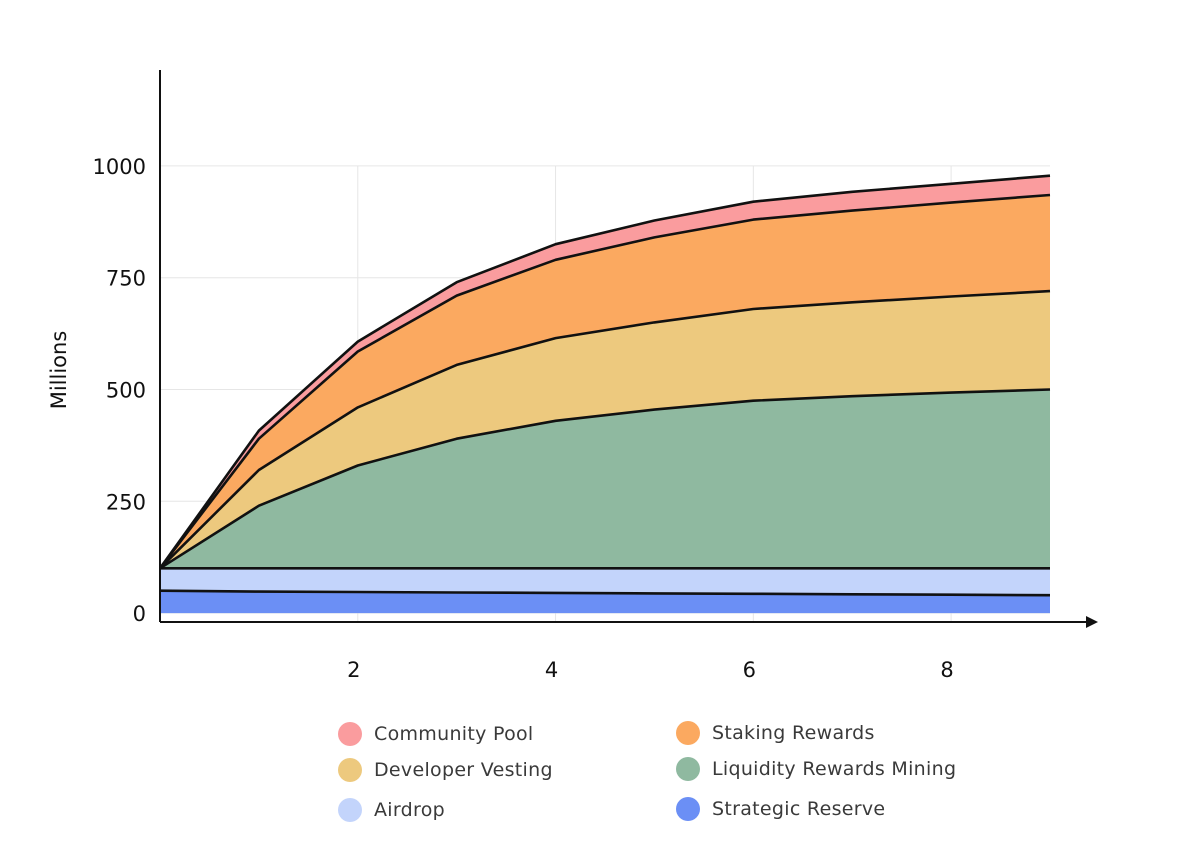  What do you see at coordinates (126, 279) in the screenshot?
I see `y-tick-label: 750` at bounding box center [126, 279].